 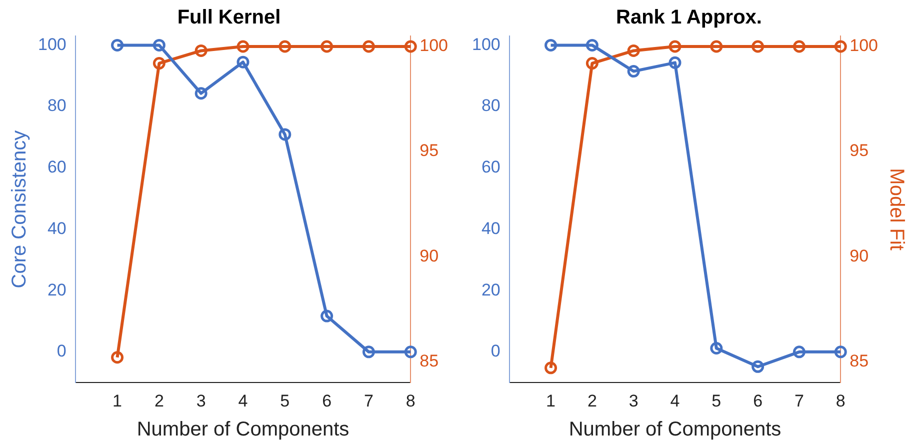 I want to click on chart-title: Full Kernel, so click(x=229, y=17).